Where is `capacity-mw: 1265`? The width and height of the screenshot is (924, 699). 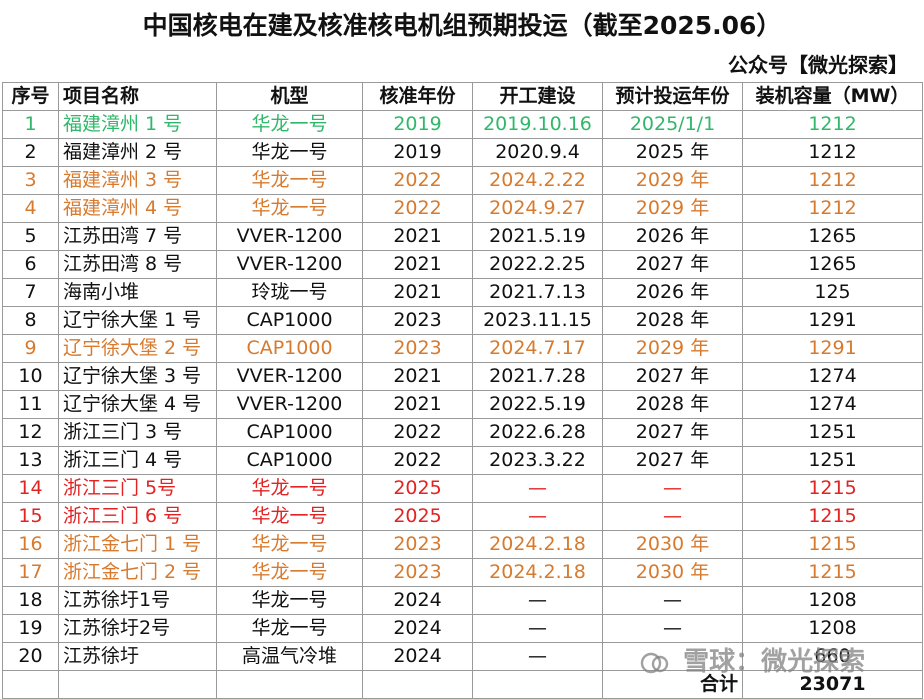
capacity-mw: 1265 is located at coordinates (832, 264).